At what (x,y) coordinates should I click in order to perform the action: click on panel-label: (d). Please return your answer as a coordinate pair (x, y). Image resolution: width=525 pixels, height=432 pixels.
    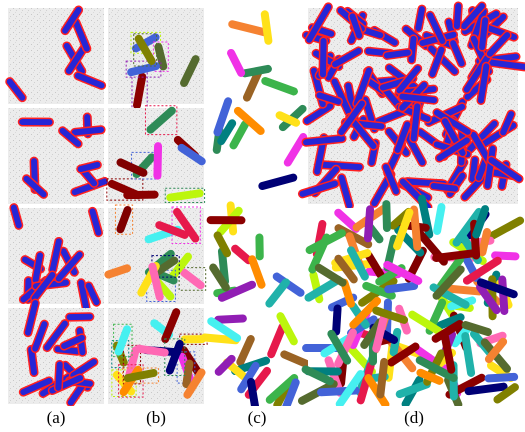
    Looking at the image, I should click on (414, 417).